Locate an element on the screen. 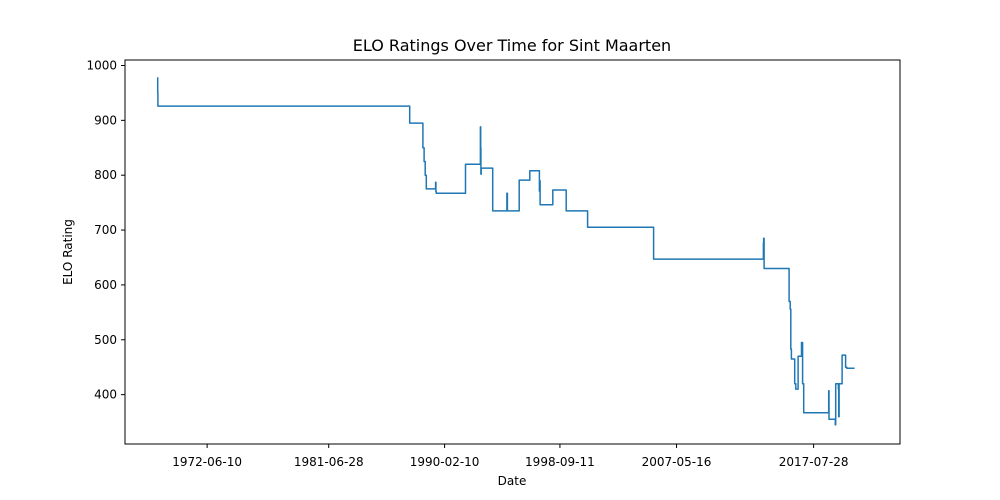  x-axis-label: Date is located at coordinates (512, 481).